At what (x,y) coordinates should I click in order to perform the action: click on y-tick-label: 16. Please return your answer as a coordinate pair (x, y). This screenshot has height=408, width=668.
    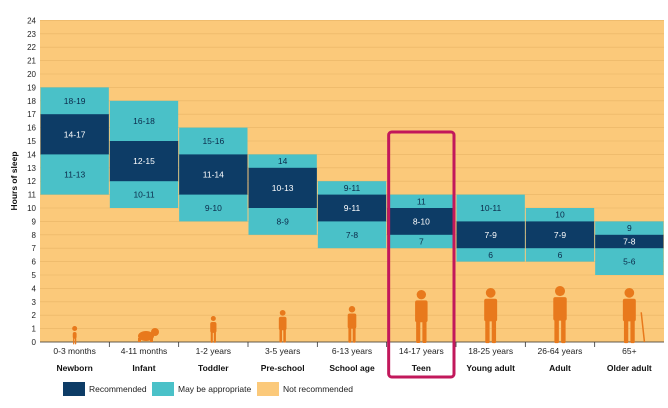
    Looking at the image, I should click on (31, 128).